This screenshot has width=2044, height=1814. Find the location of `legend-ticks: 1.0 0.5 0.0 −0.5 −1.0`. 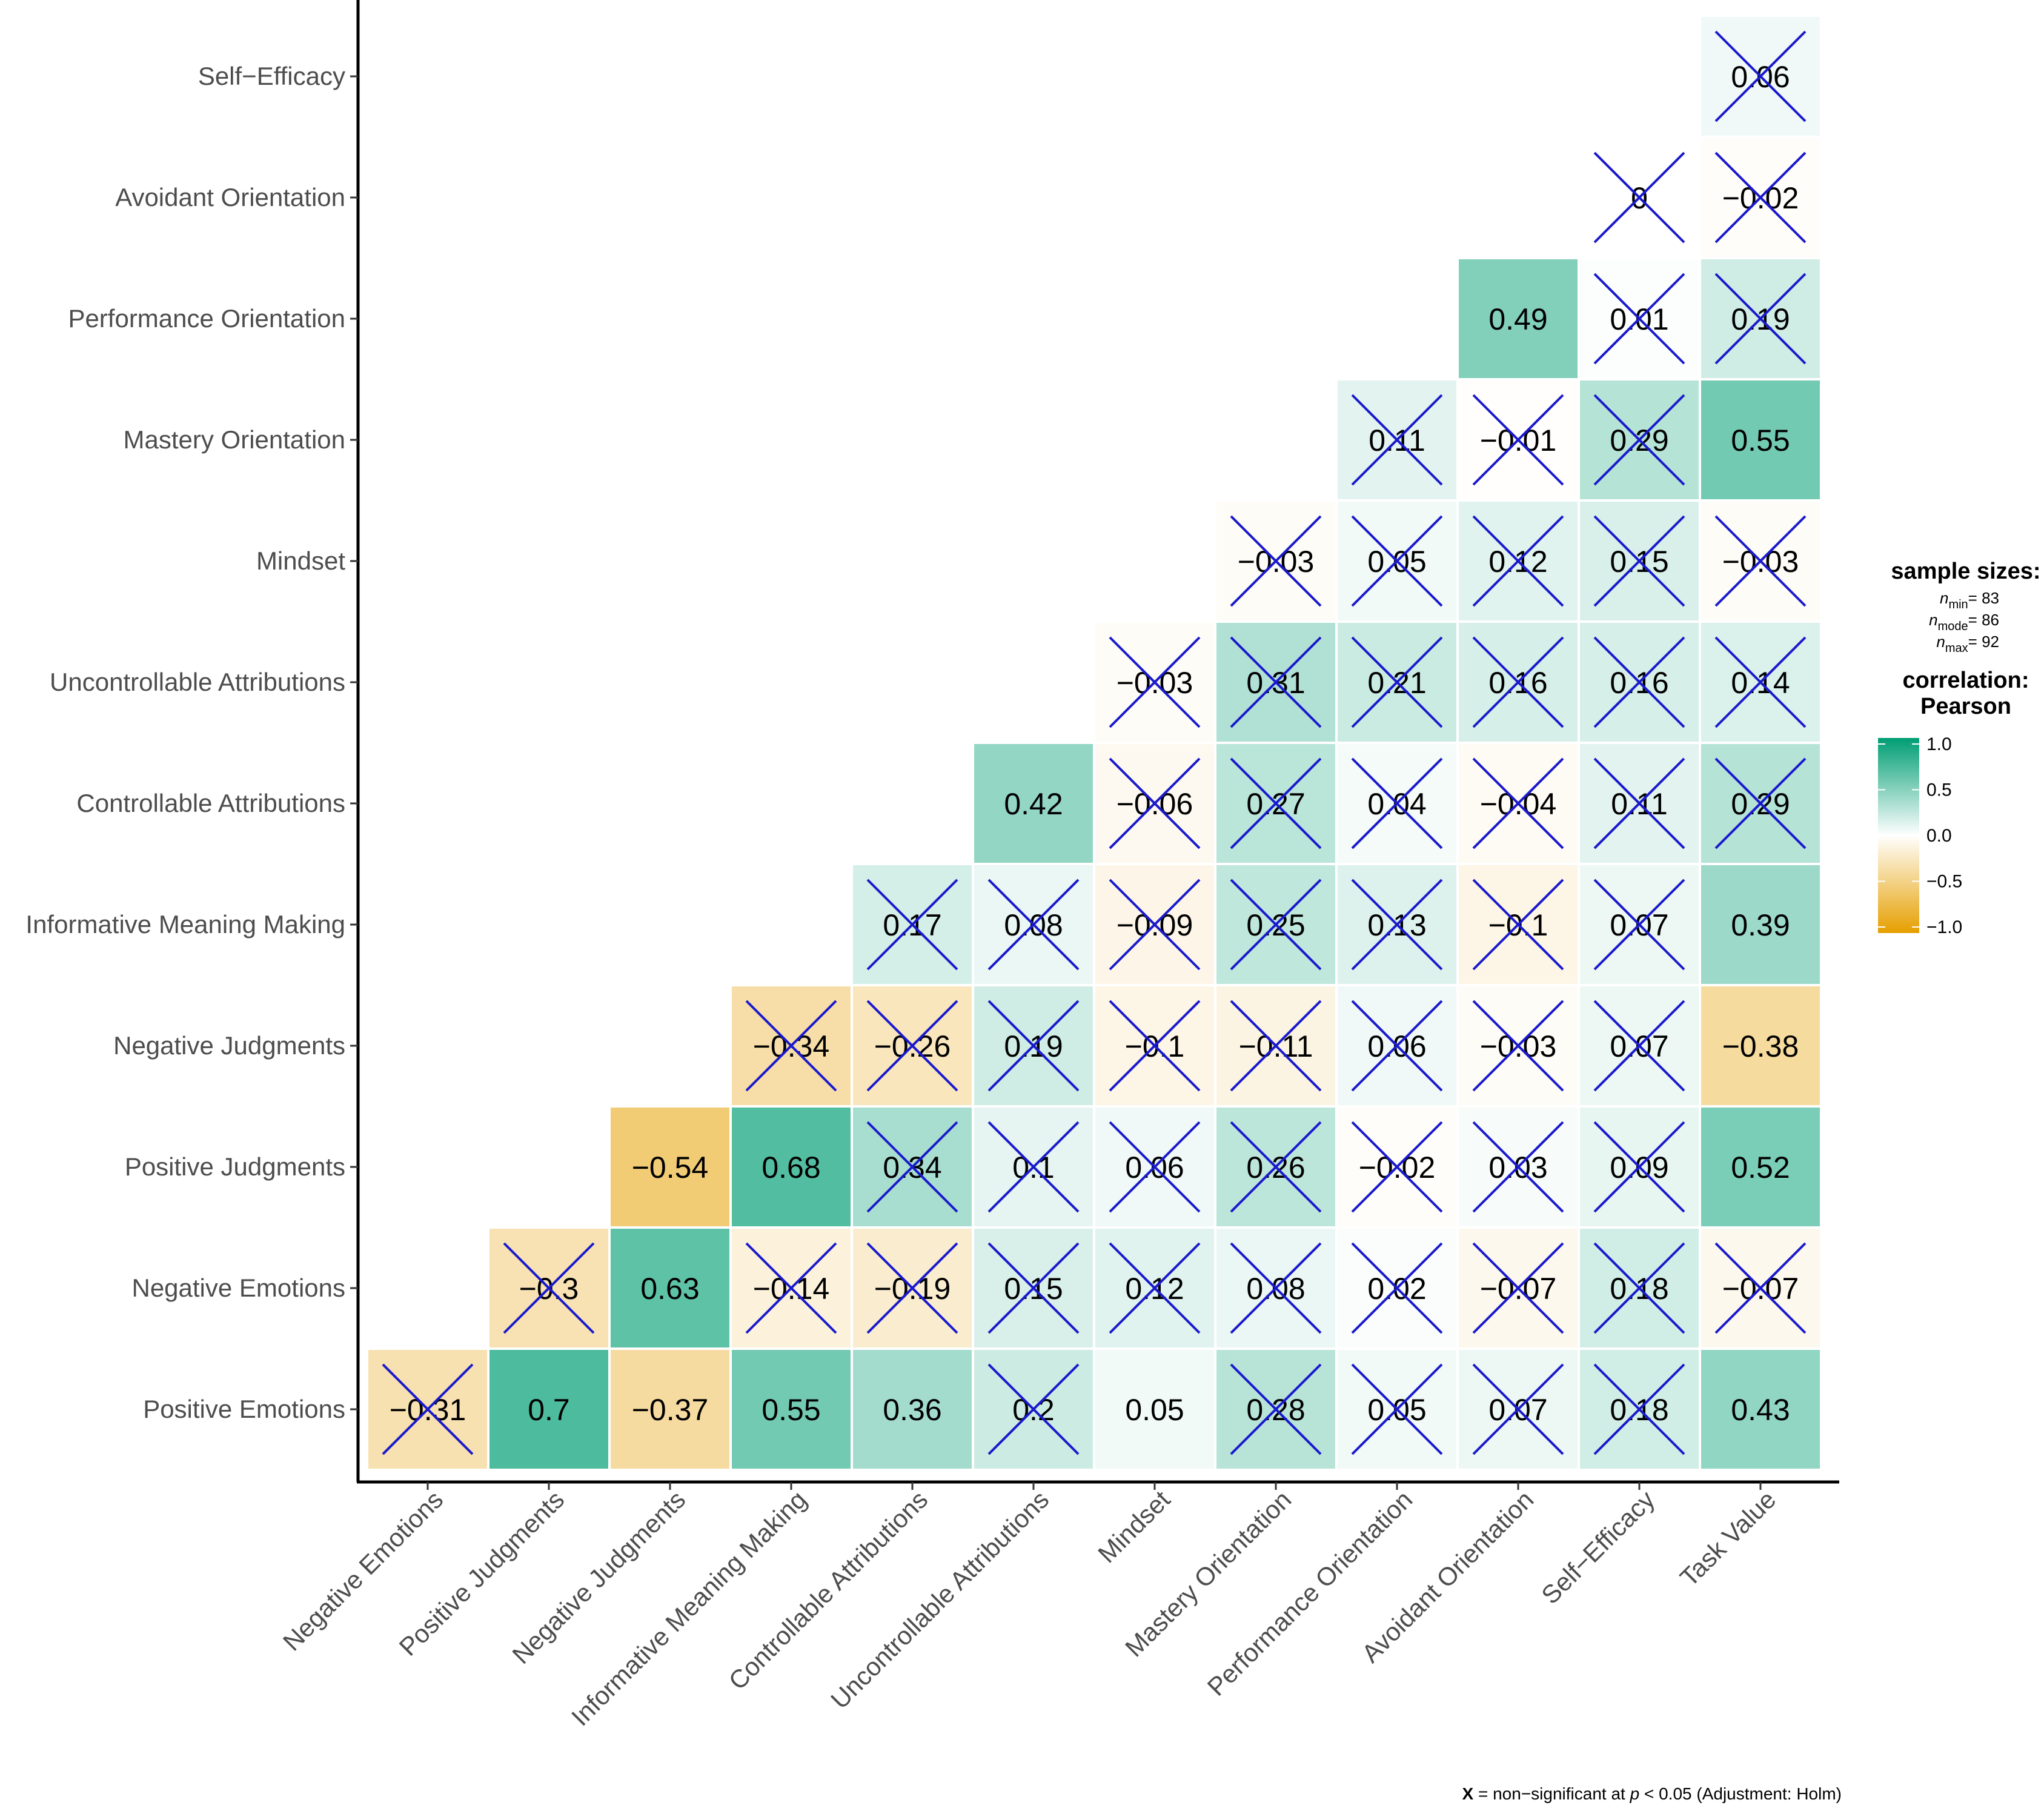

legend-ticks: 1.0 0.5 0.0 −0.5 −1.0 is located at coordinates (1920, 835).